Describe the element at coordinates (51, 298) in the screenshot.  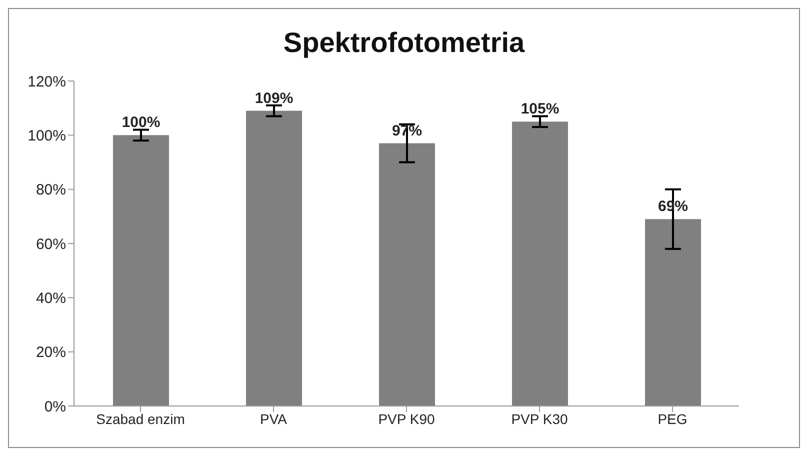
I see `y-tick-label: 40%` at that location.